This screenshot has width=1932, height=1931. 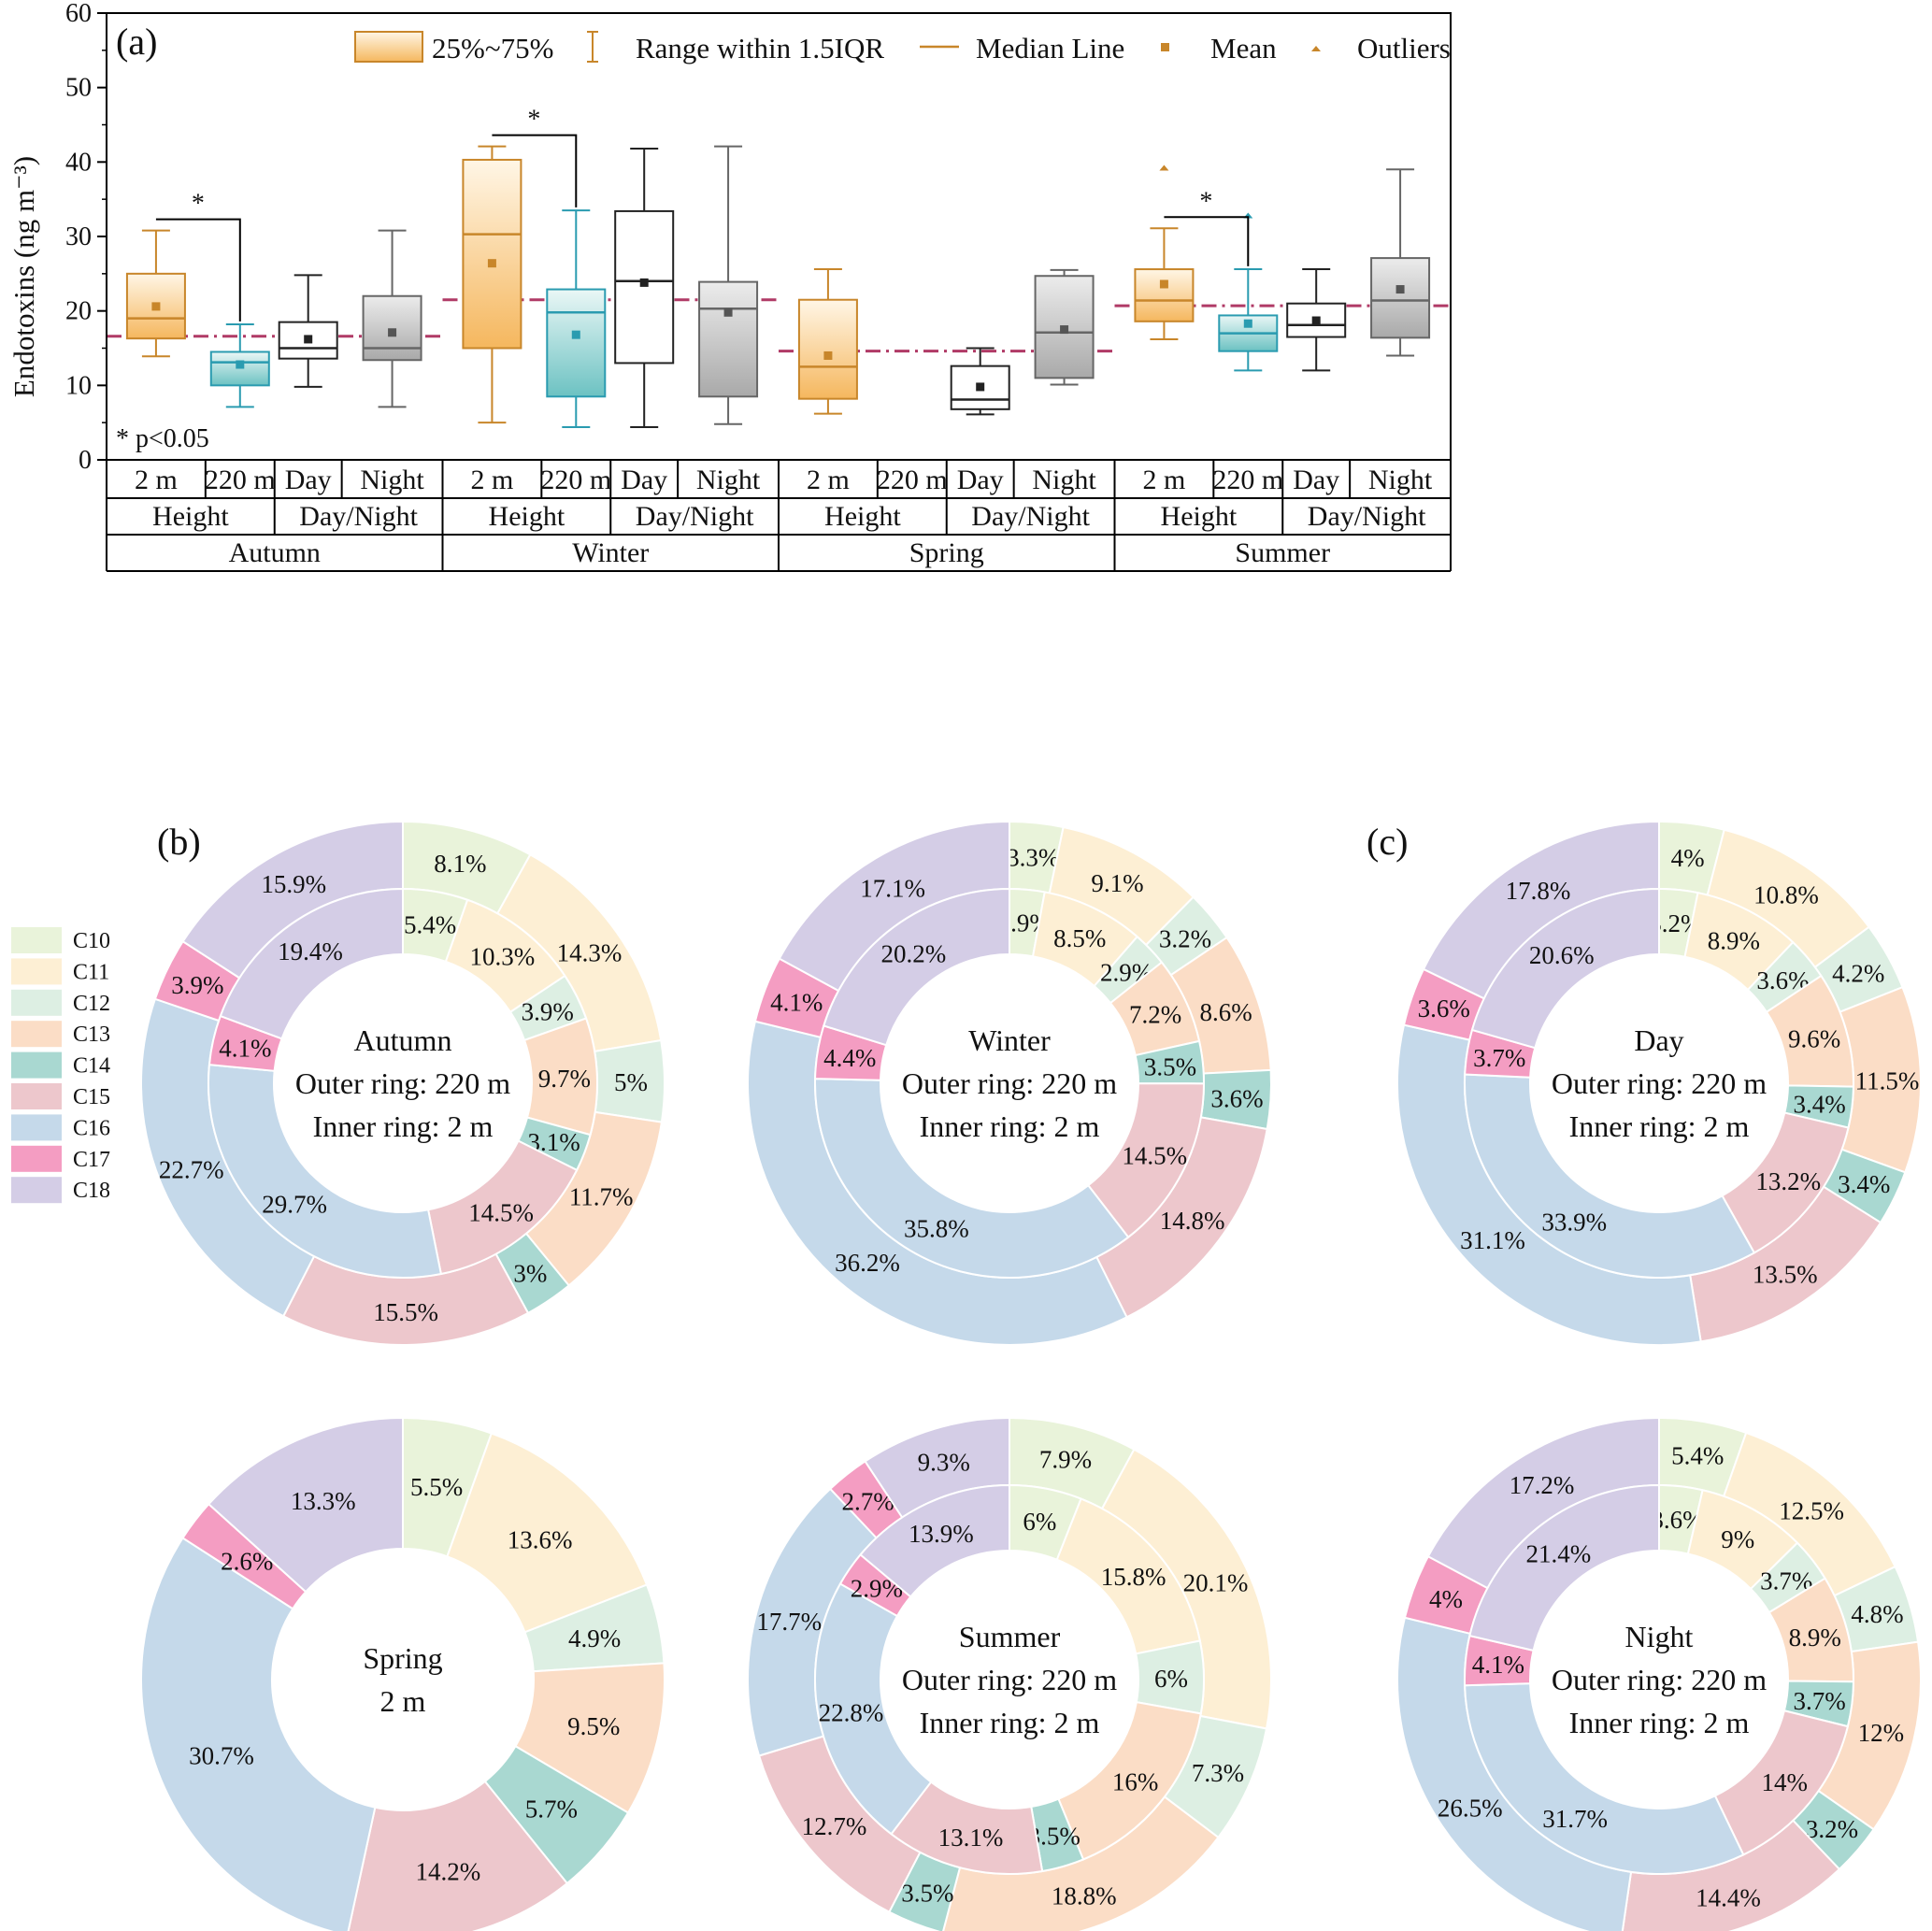 I want to click on outer-ring-value-label: 8.1%, so click(x=460, y=864).